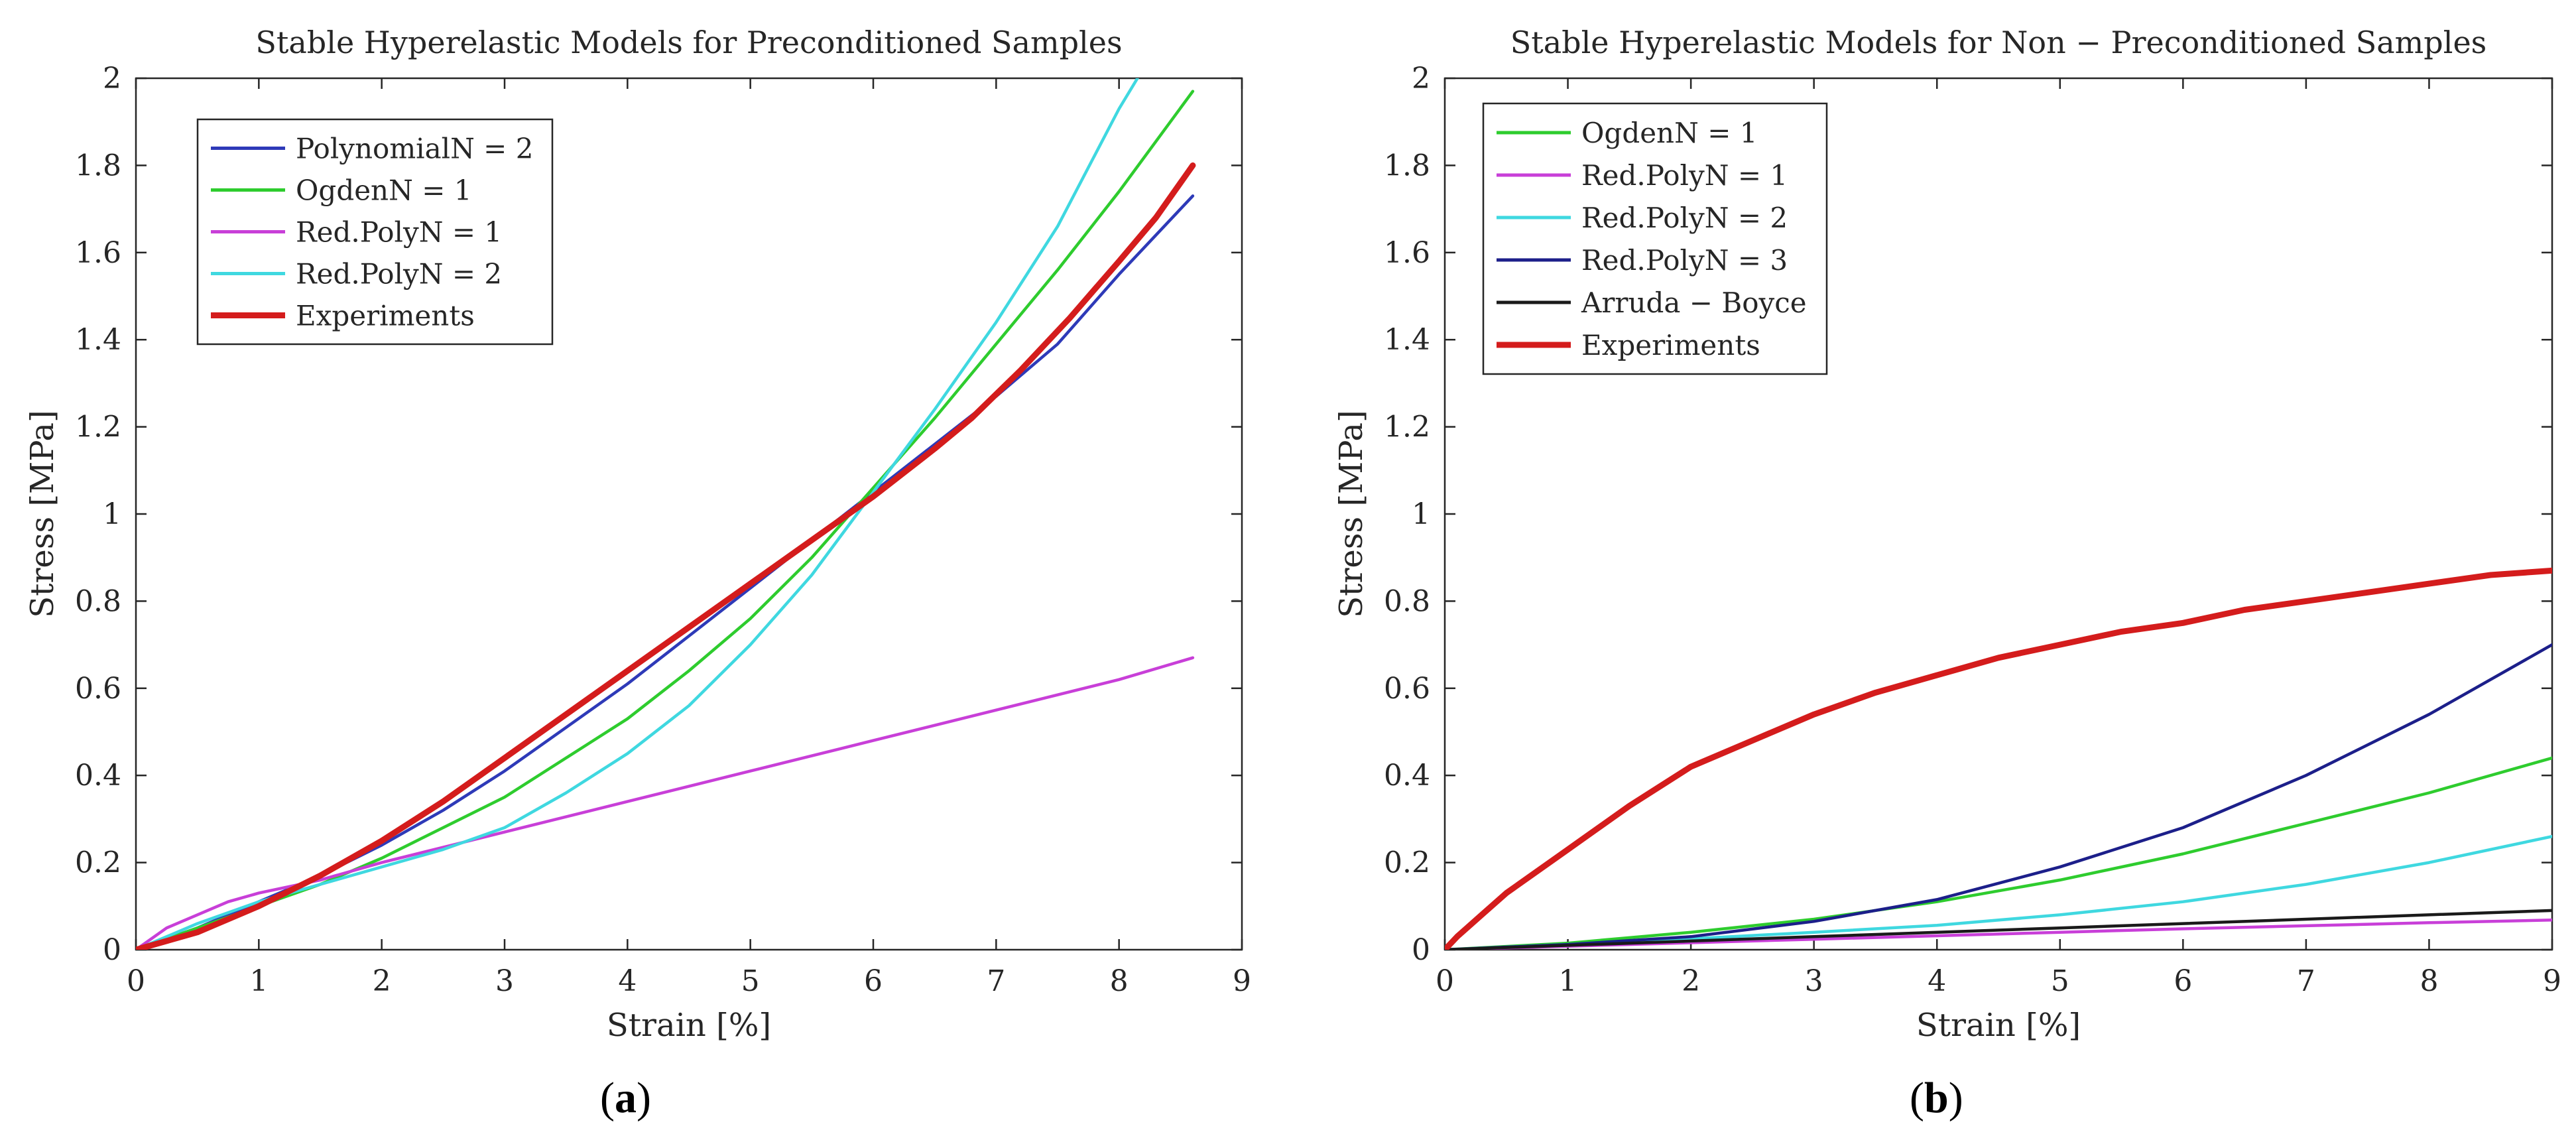  Describe the element at coordinates (689, 1025) in the screenshot. I see `chart-a-x-axis-label: Strain [%]` at that location.